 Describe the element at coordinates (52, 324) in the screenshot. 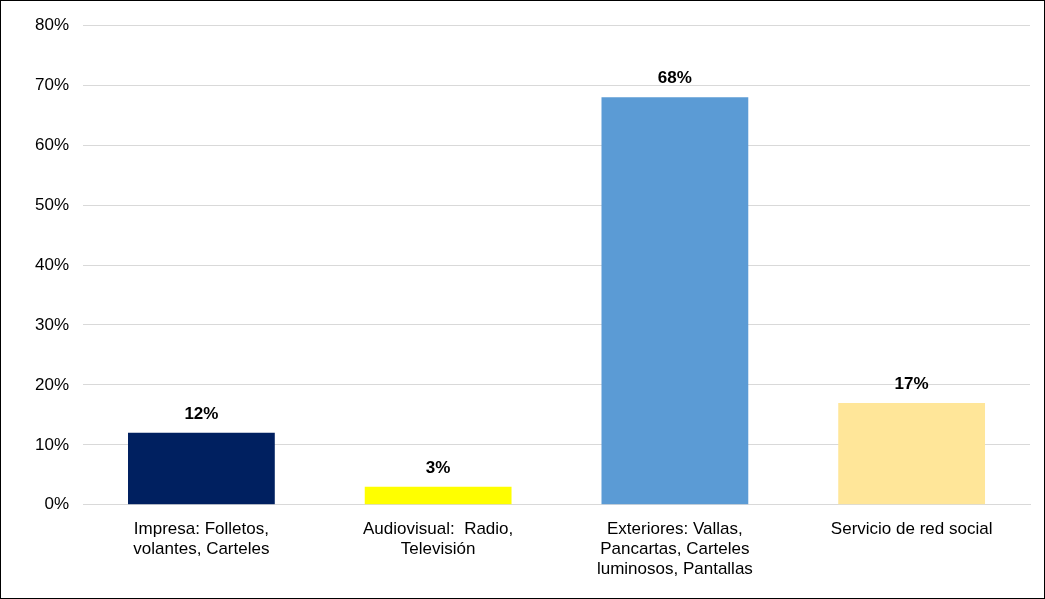

I see `y-tick-label: 30%` at that location.